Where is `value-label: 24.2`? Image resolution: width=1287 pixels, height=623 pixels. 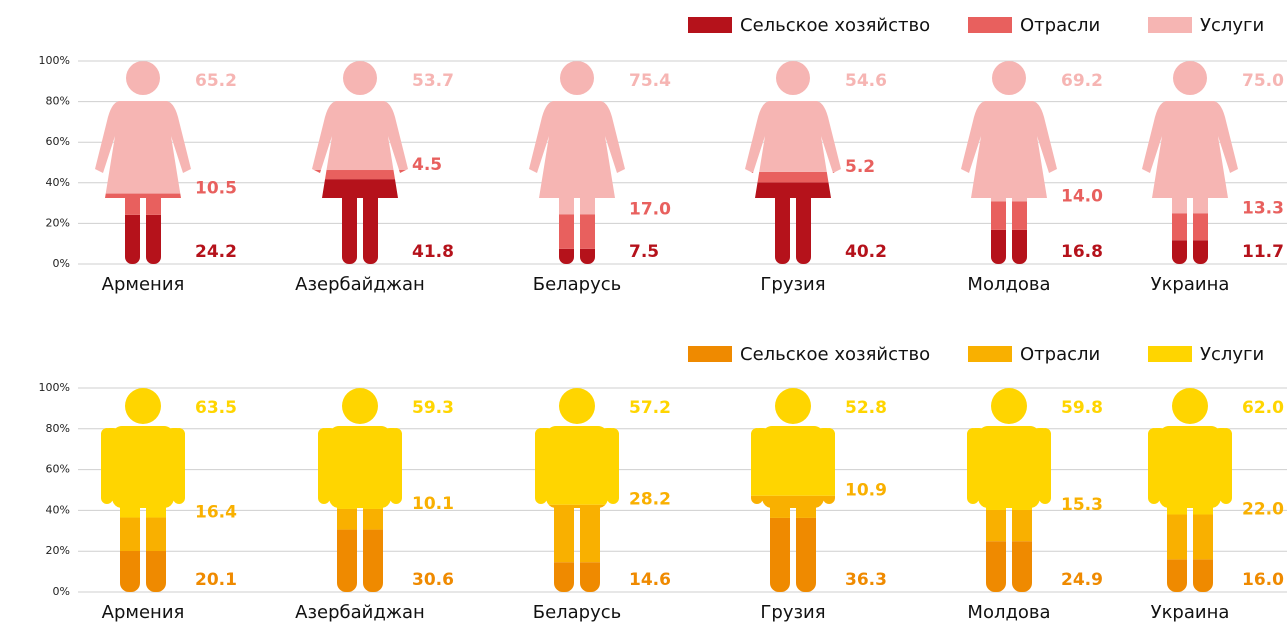
value-label: 24.2 is located at coordinates (216, 252).